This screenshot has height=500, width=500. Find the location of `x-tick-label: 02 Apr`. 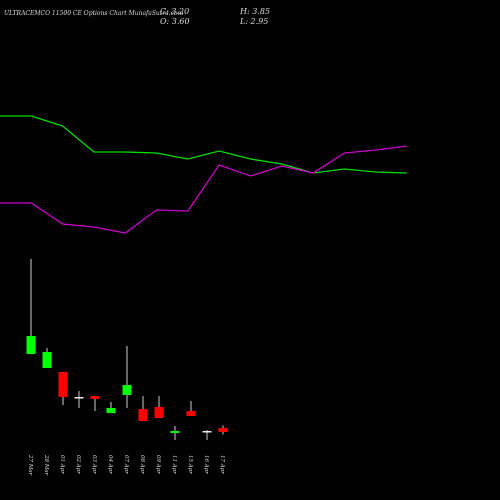

x-tick-label: 02 Apr is located at coordinates (78, 464).